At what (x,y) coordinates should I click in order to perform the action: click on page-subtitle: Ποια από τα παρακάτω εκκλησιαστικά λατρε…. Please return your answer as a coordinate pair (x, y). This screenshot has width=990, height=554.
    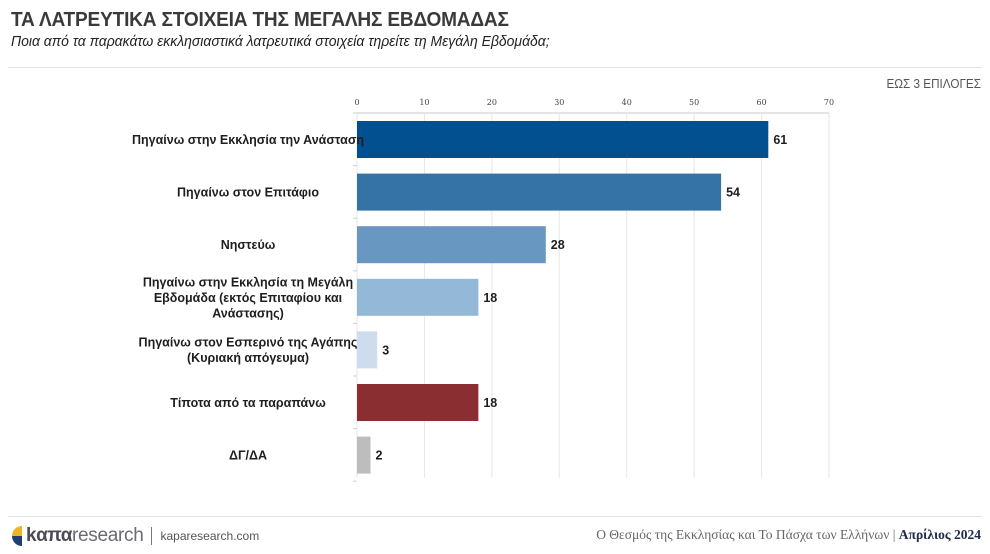
    Looking at the image, I should click on (280, 41).